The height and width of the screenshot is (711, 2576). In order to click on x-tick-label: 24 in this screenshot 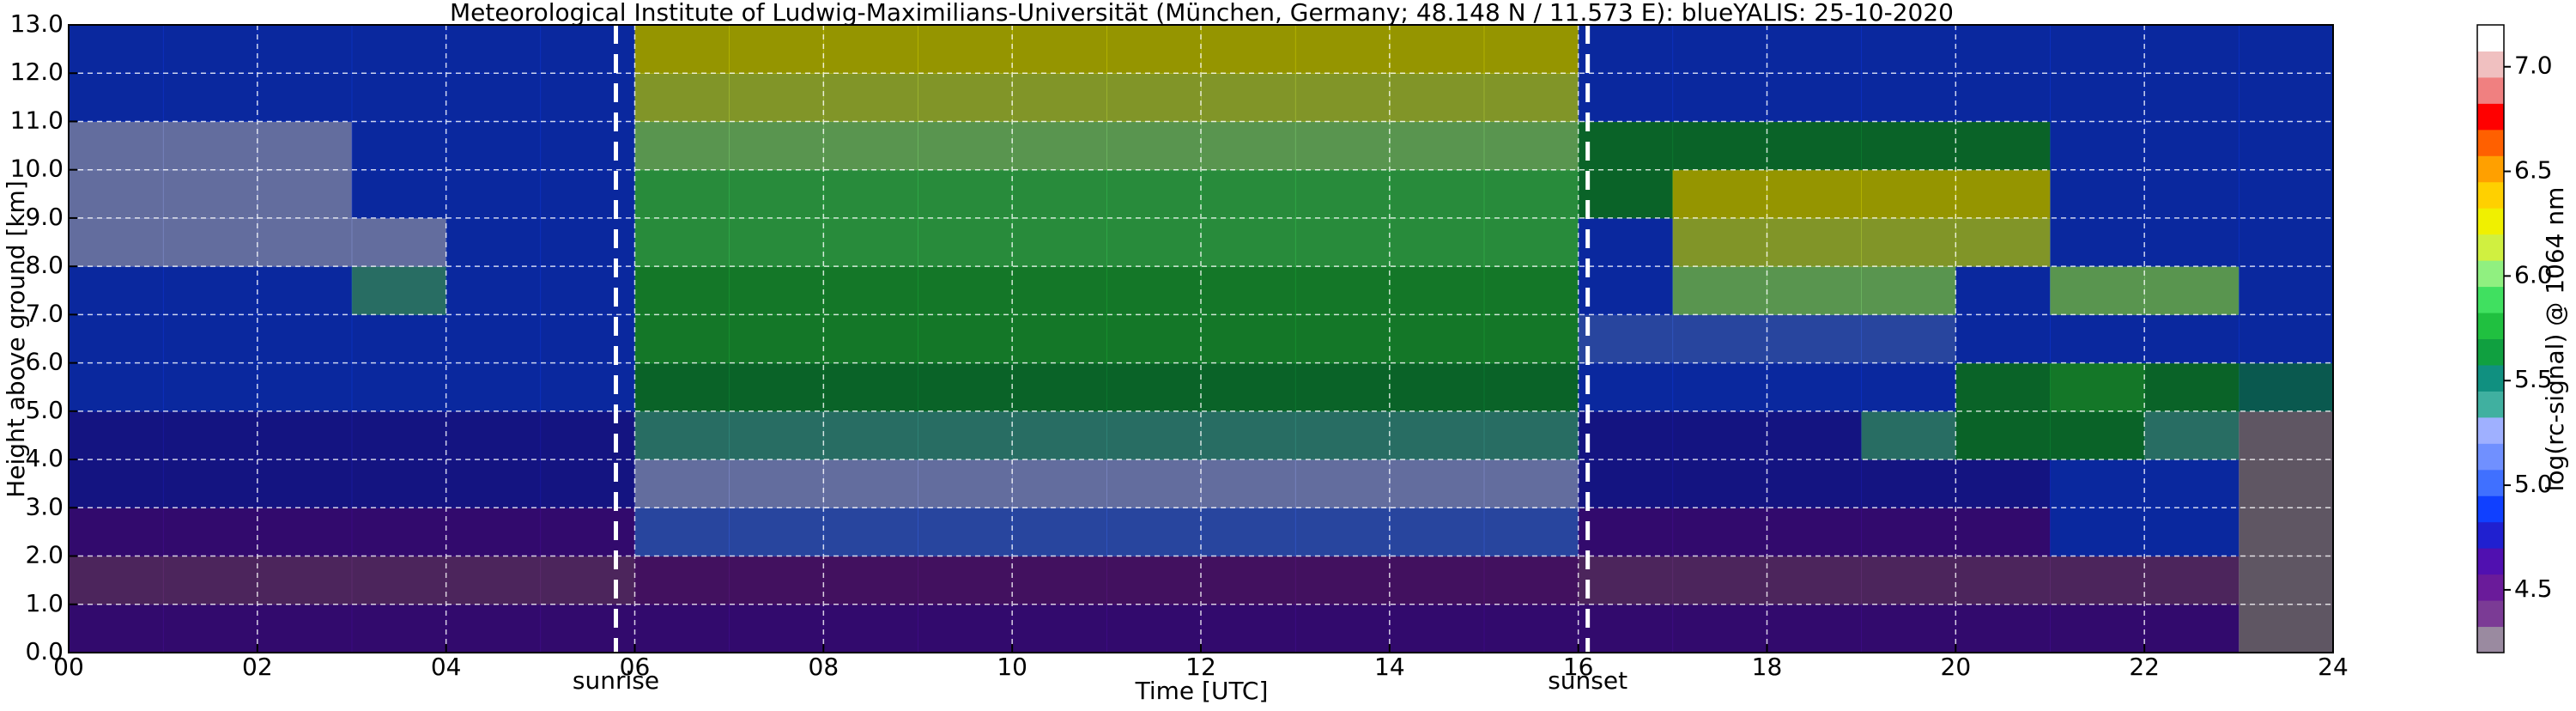, I will do `click(2333, 667)`.